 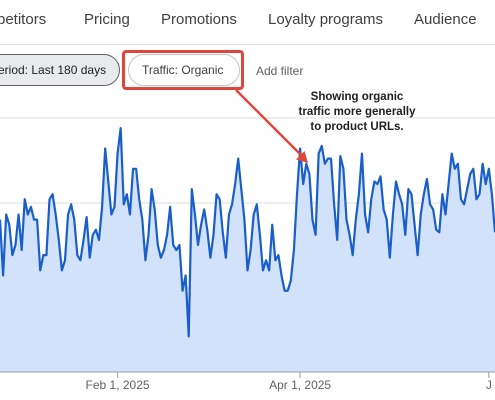 I want to click on tab-bar-divider, so click(x=247, y=44).